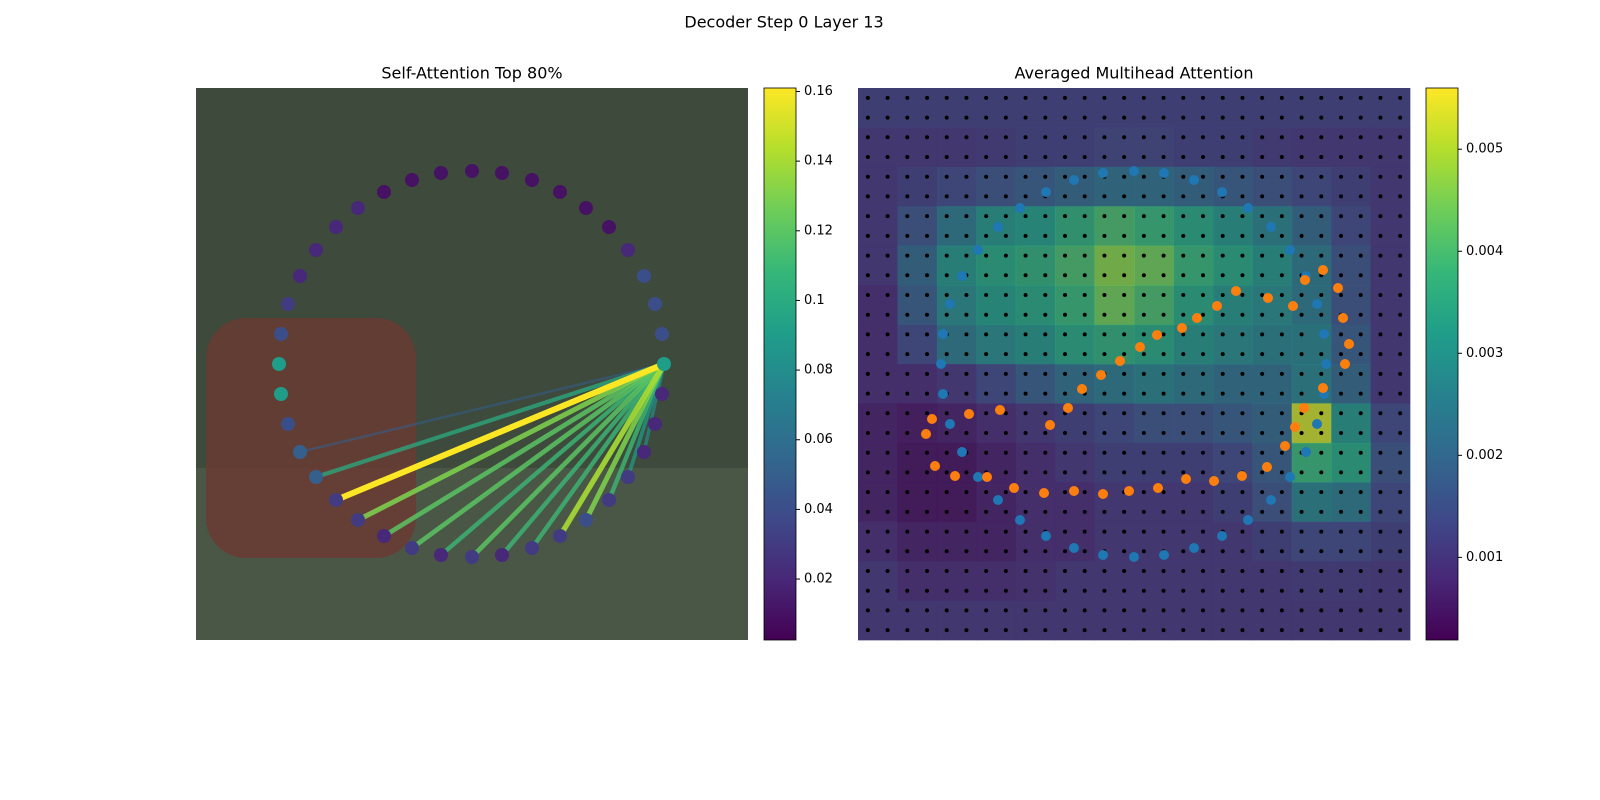 The image size is (1600, 800). What do you see at coordinates (818, 370) in the screenshot?
I see `colorbar-tick-label: 0.08` at bounding box center [818, 370].